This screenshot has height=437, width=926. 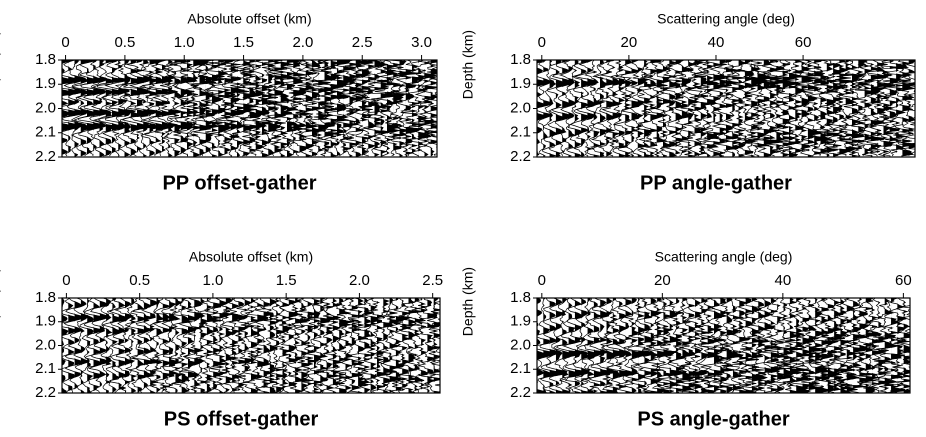 I want to click on y-tick-label: 1.8, so click(x=45, y=59).